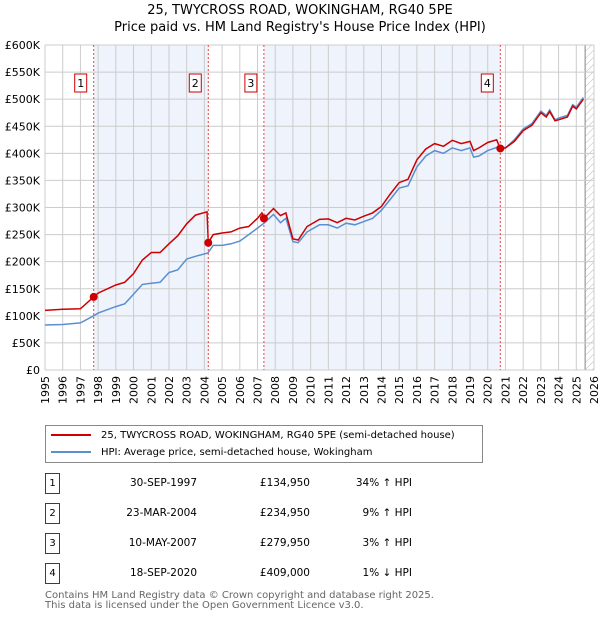  Describe the element at coordinates (162, 543) in the screenshot. I see `sale-date: 10-MAY-2007` at that location.